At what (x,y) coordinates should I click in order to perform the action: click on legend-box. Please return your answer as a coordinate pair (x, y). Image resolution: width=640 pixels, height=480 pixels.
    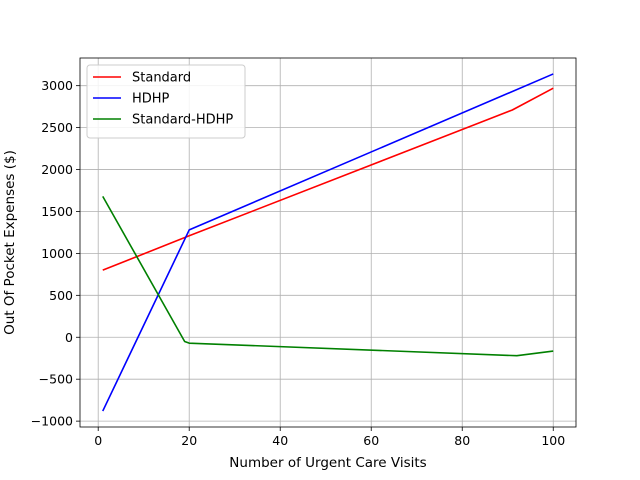
    Looking at the image, I should click on (166, 101).